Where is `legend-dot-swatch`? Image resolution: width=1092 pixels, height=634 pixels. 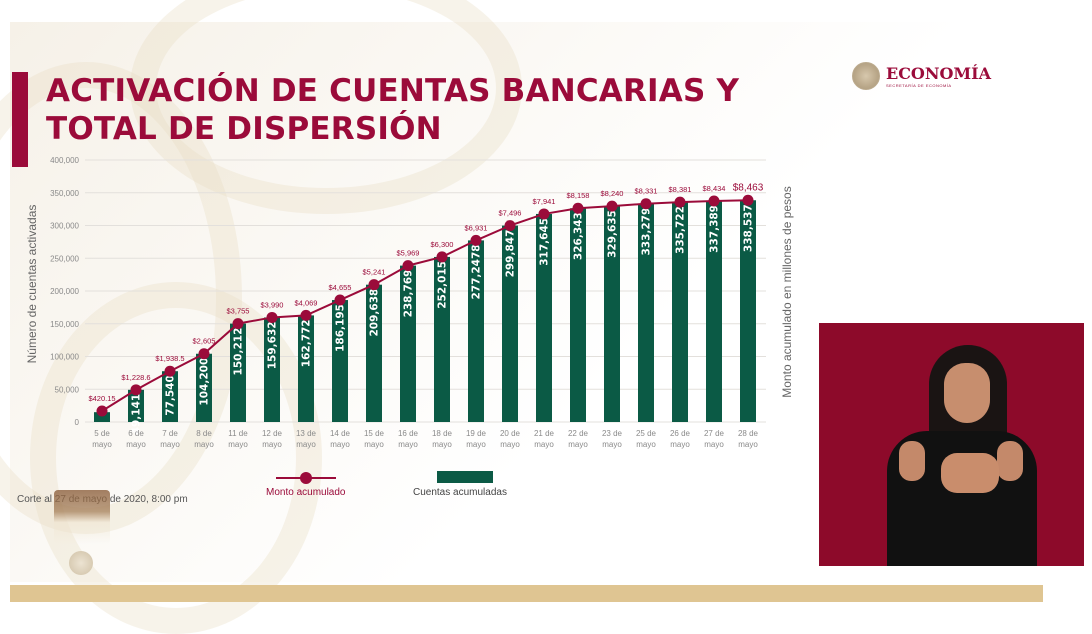 legend-dot-swatch is located at coordinates (306, 478).